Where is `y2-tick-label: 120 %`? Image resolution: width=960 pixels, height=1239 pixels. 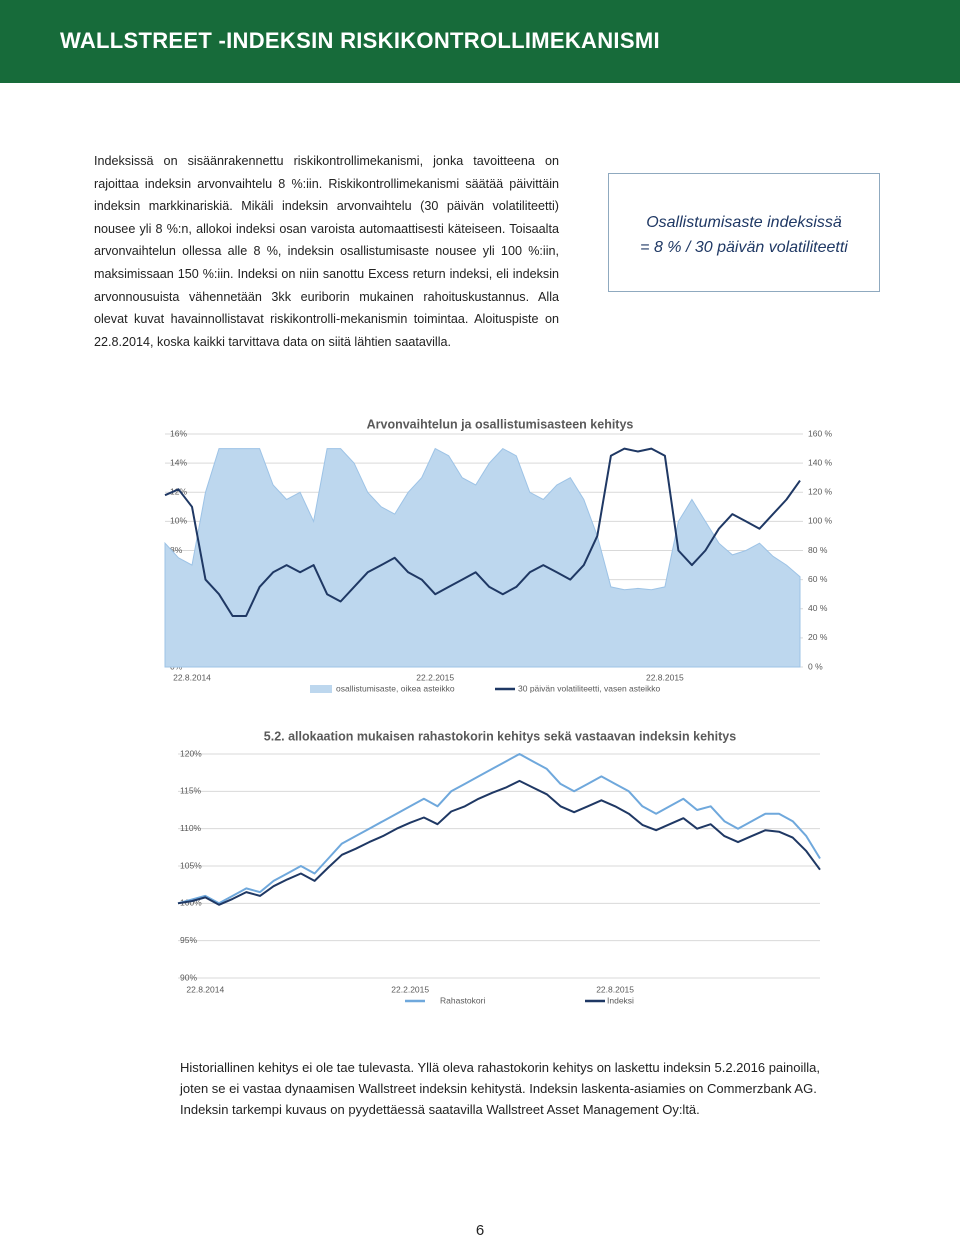
y2-tick-label: 120 % is located at coordinates (820, 492).